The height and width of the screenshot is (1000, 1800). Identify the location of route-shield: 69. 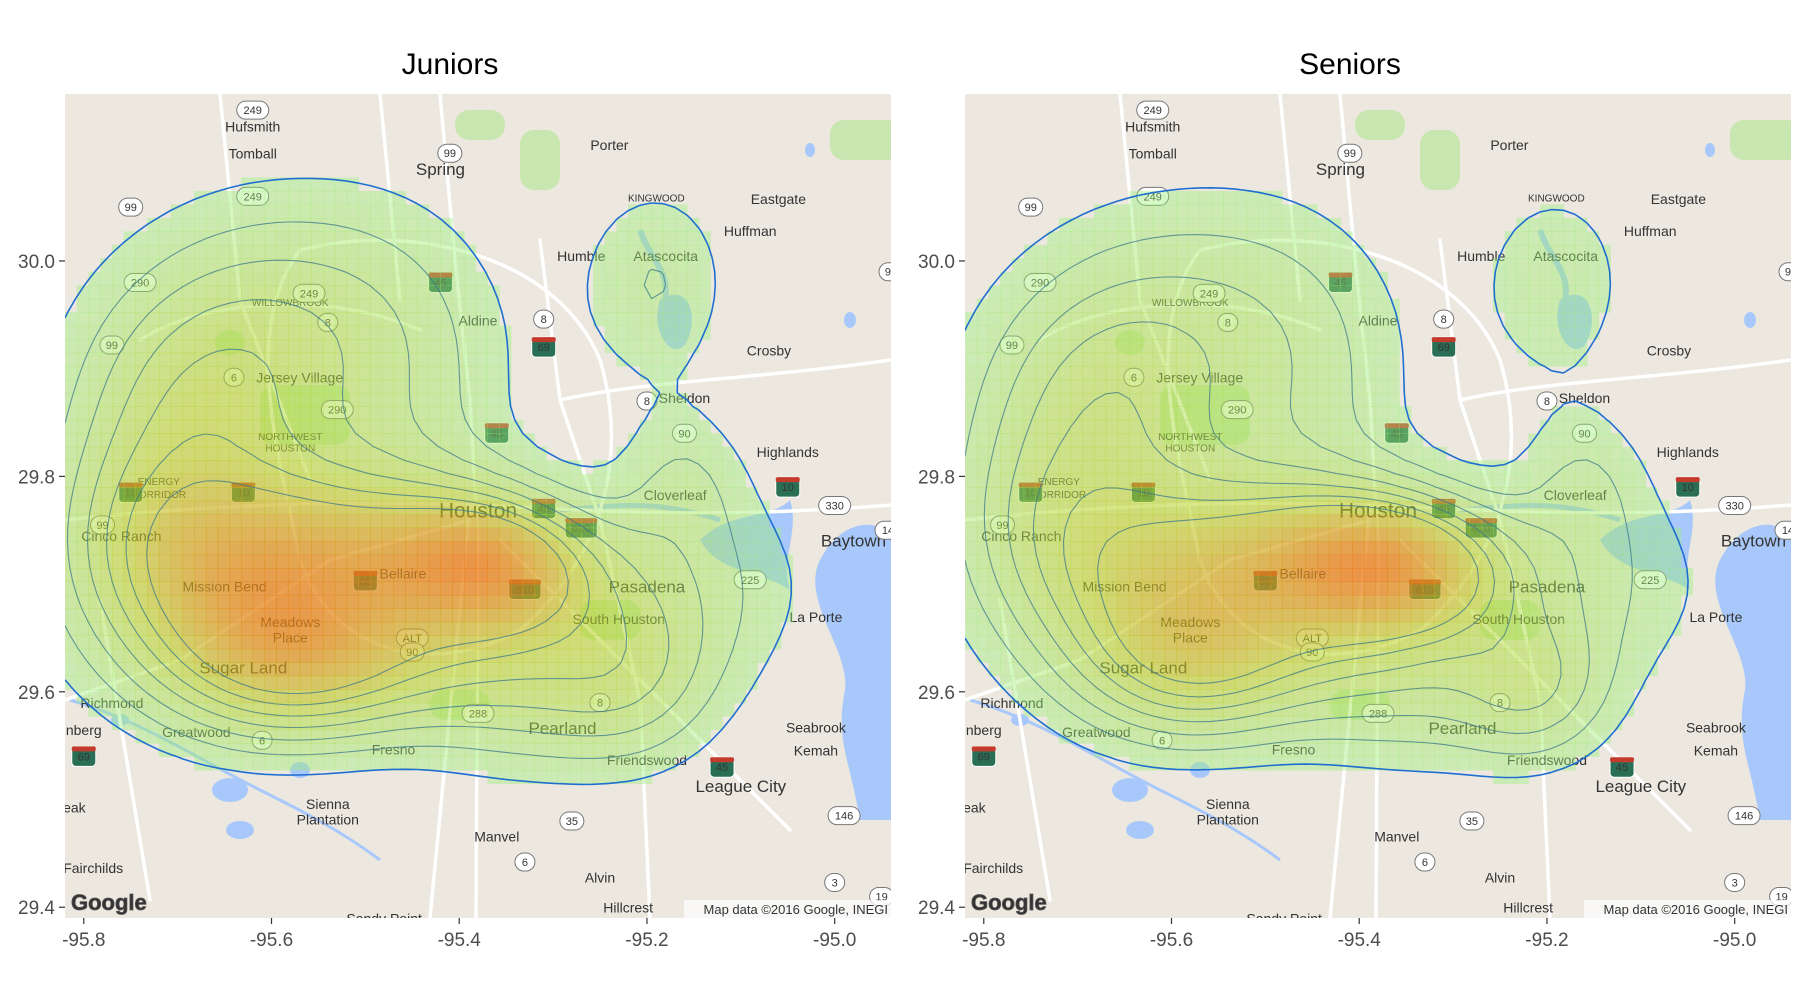
(1444, 347).